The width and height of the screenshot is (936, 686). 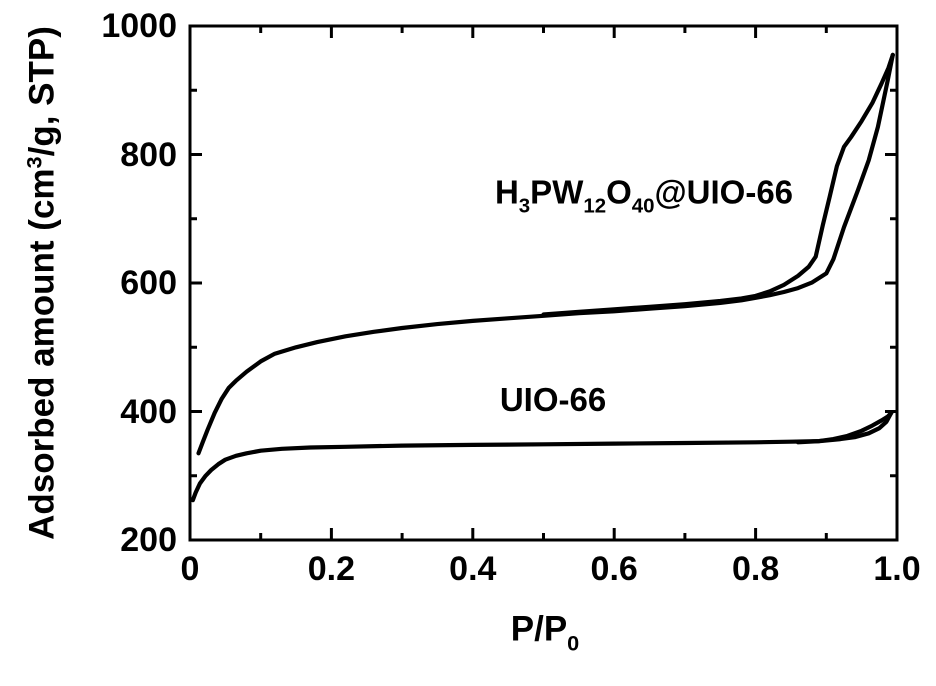 I want to click on x-tick-label: 0.6, so click(x=614, y=569).